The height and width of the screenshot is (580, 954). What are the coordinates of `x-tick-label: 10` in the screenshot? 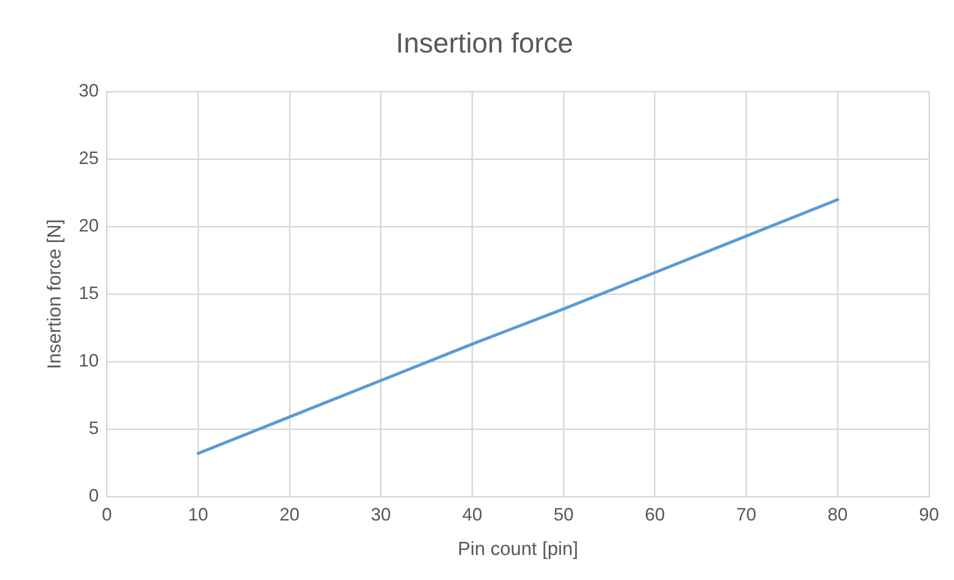 It's located at (198, 514).